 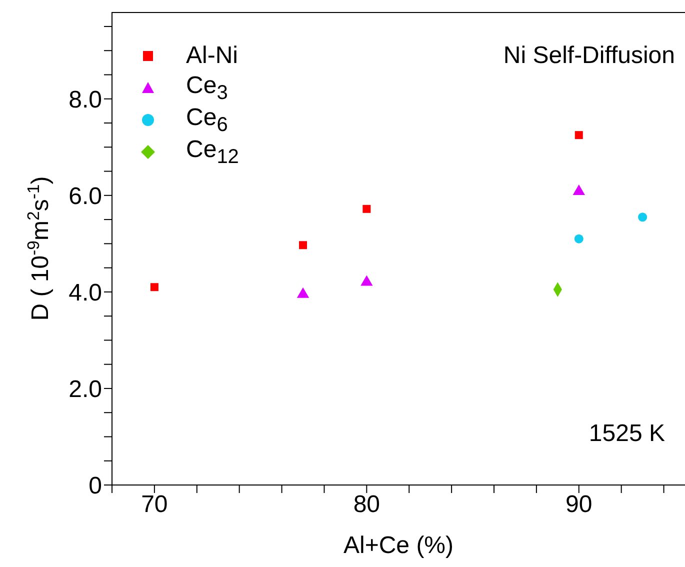 I want to click on y-tick-label: 4.0, so click(x=85, y=292).